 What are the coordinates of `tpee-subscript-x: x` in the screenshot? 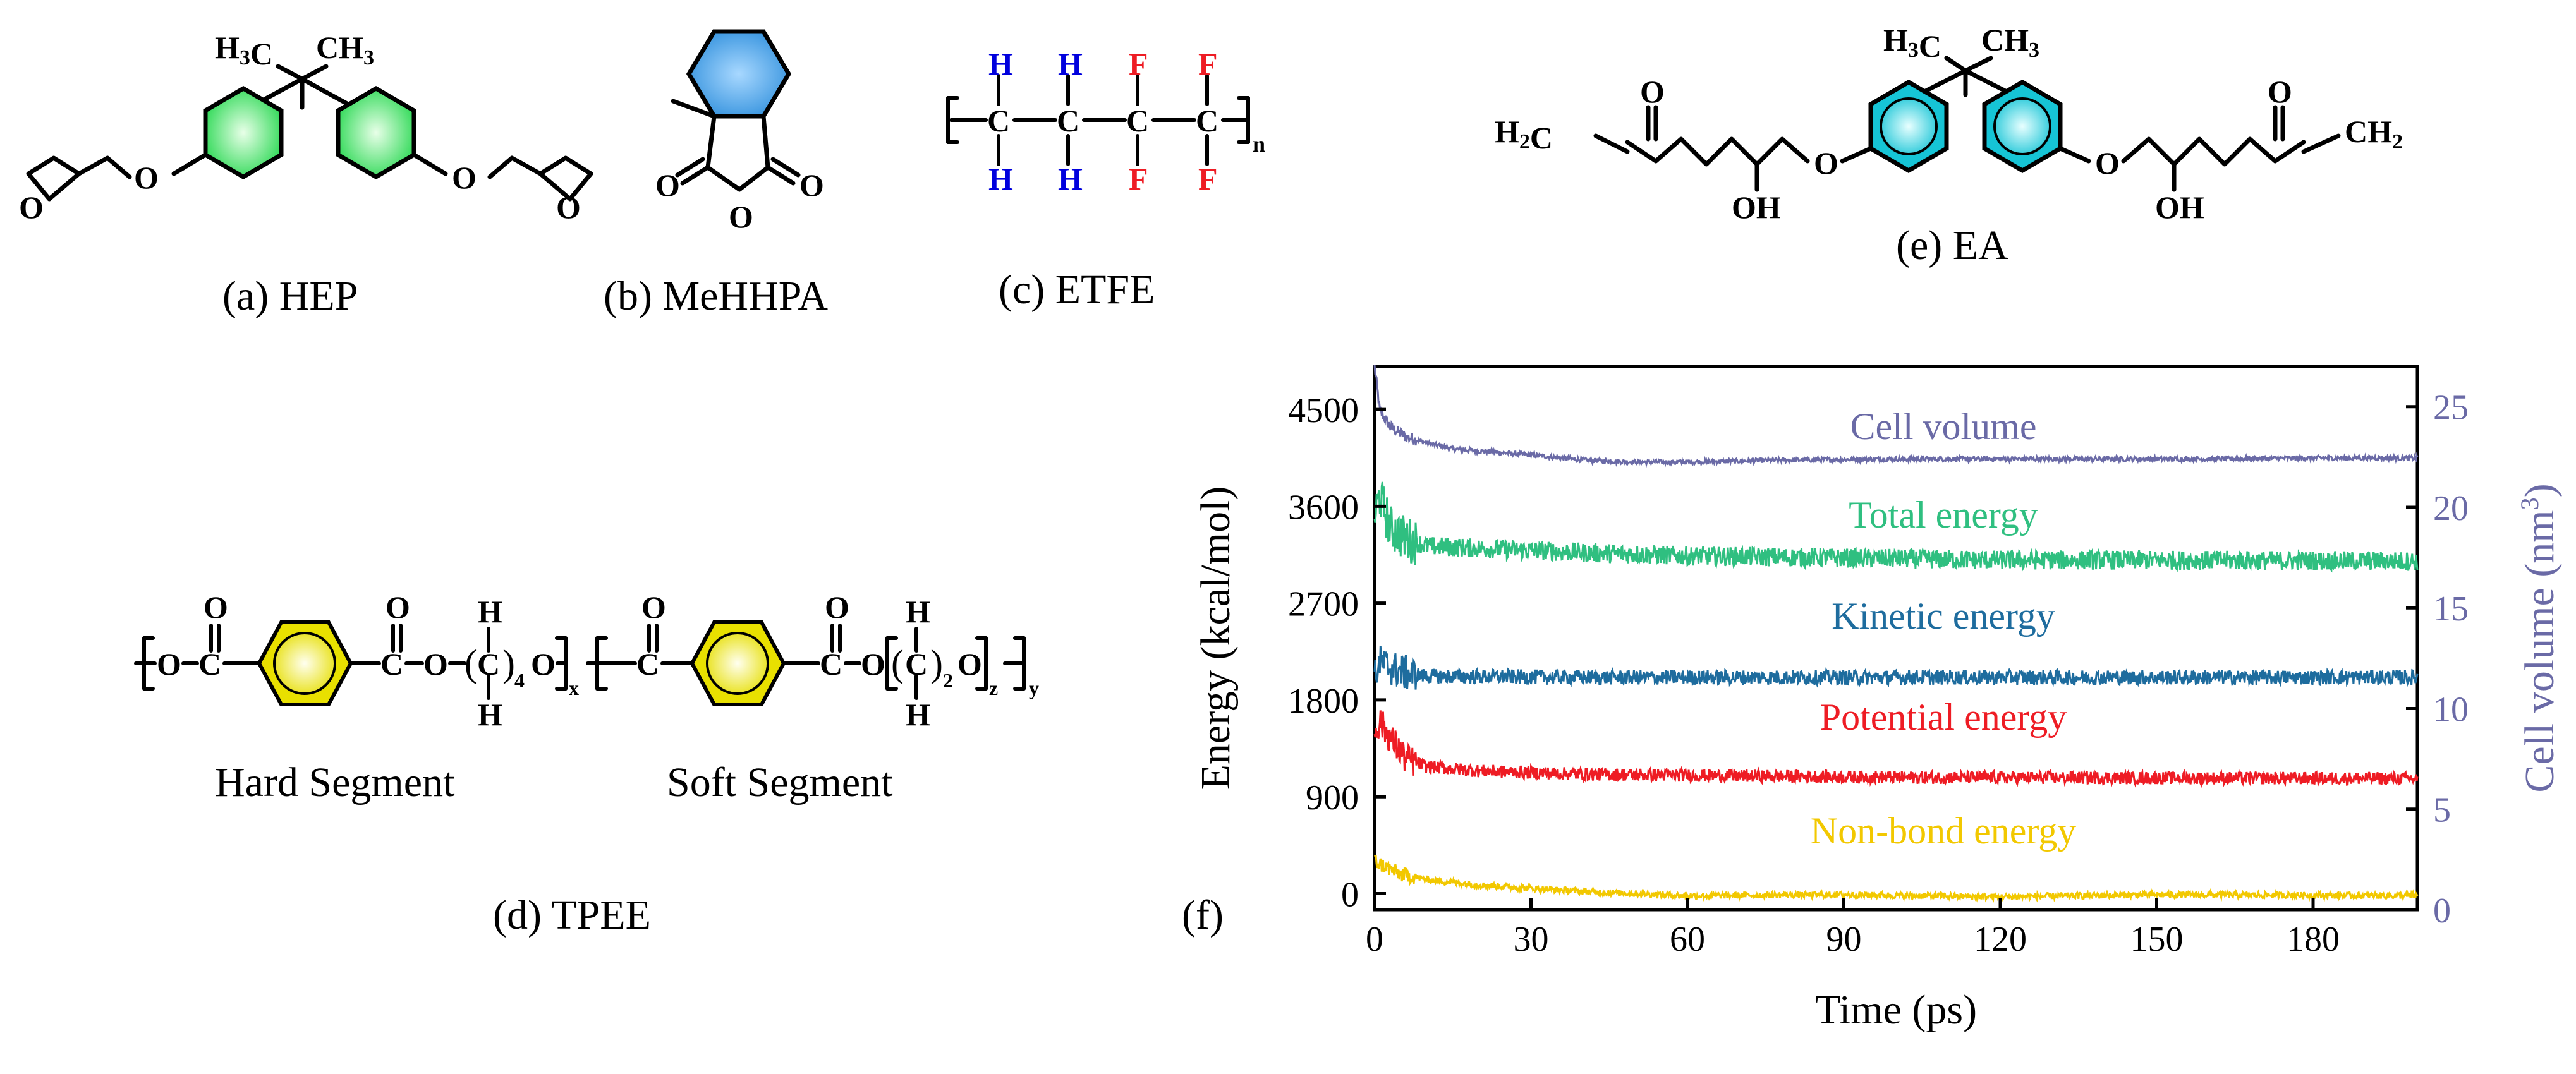 It's located at (574, 688).